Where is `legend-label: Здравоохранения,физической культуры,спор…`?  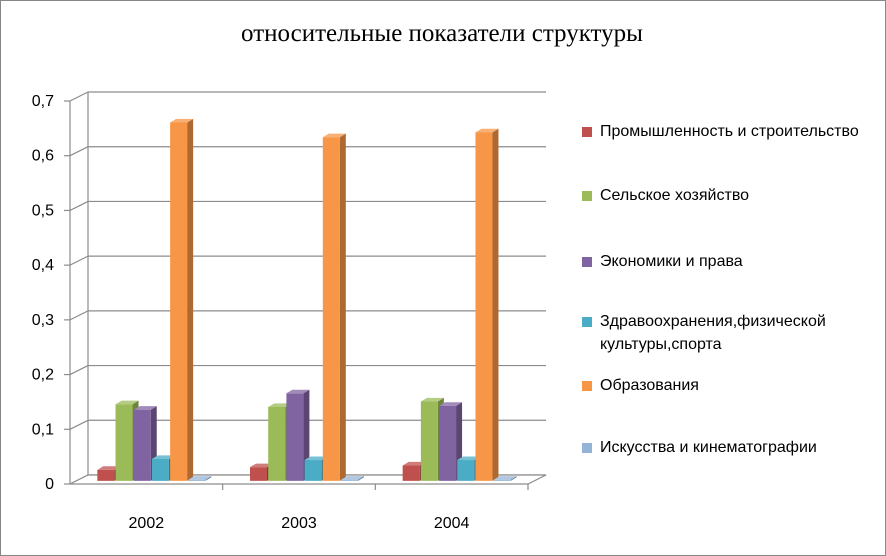
legend-label: Здравоохранения,физической культуры,спор… is located at coordinates (713, 333).